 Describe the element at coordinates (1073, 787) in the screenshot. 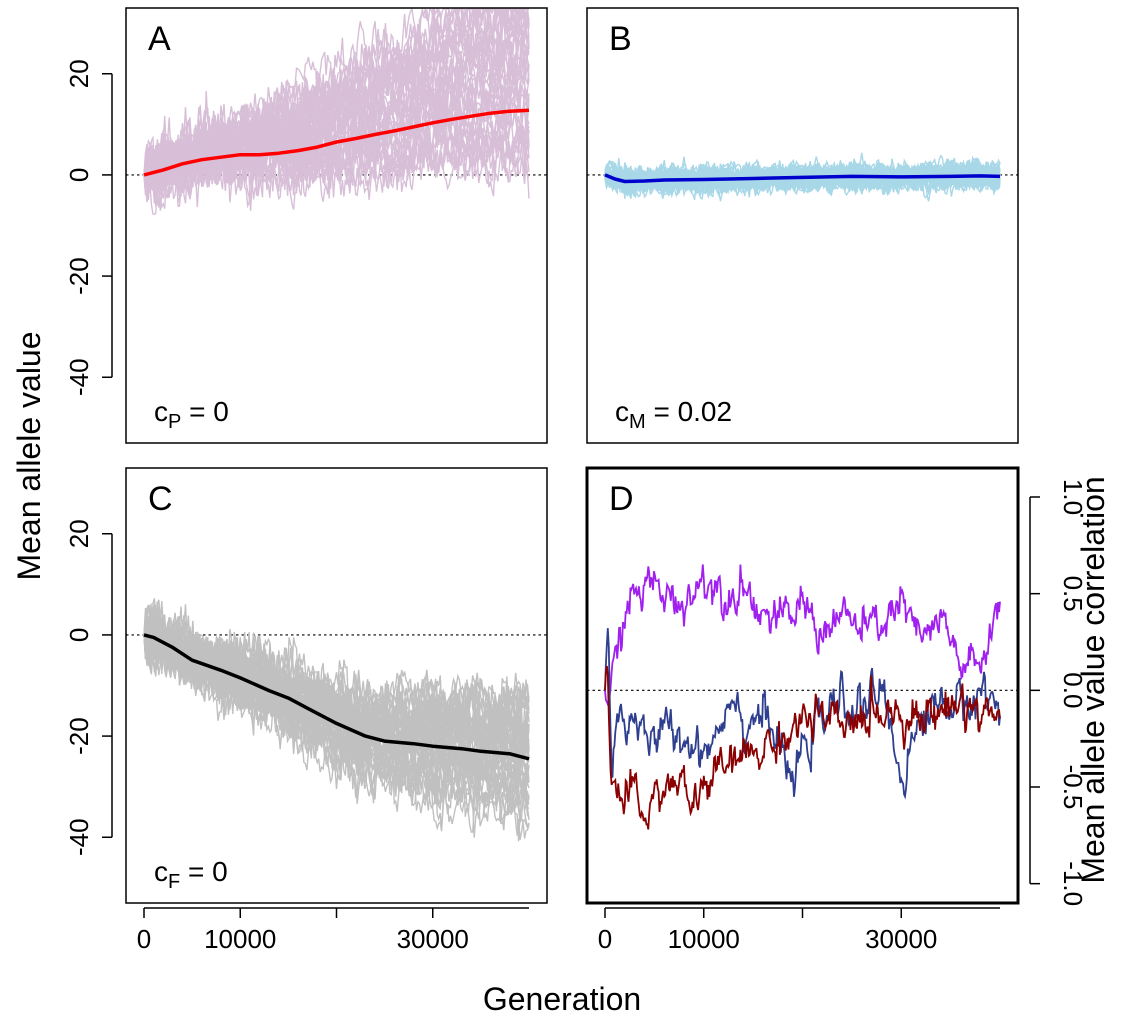

I see `y-tick-label: -0.5` at that location.